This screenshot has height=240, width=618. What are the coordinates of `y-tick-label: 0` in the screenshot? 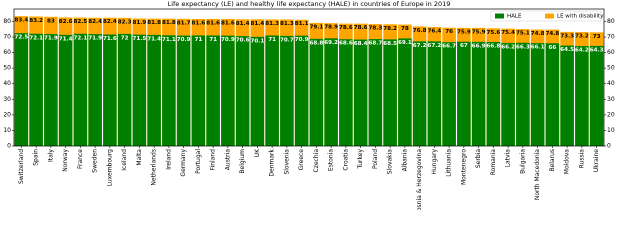 It's located at (9, 146).